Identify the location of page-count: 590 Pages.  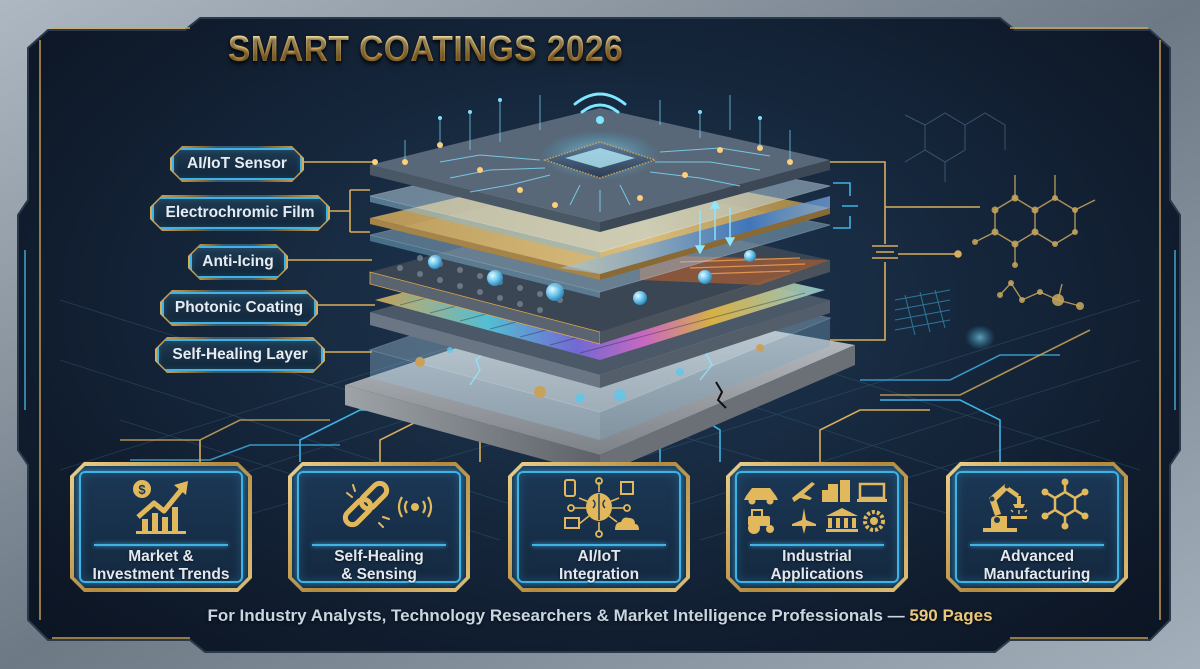
(951, 615).